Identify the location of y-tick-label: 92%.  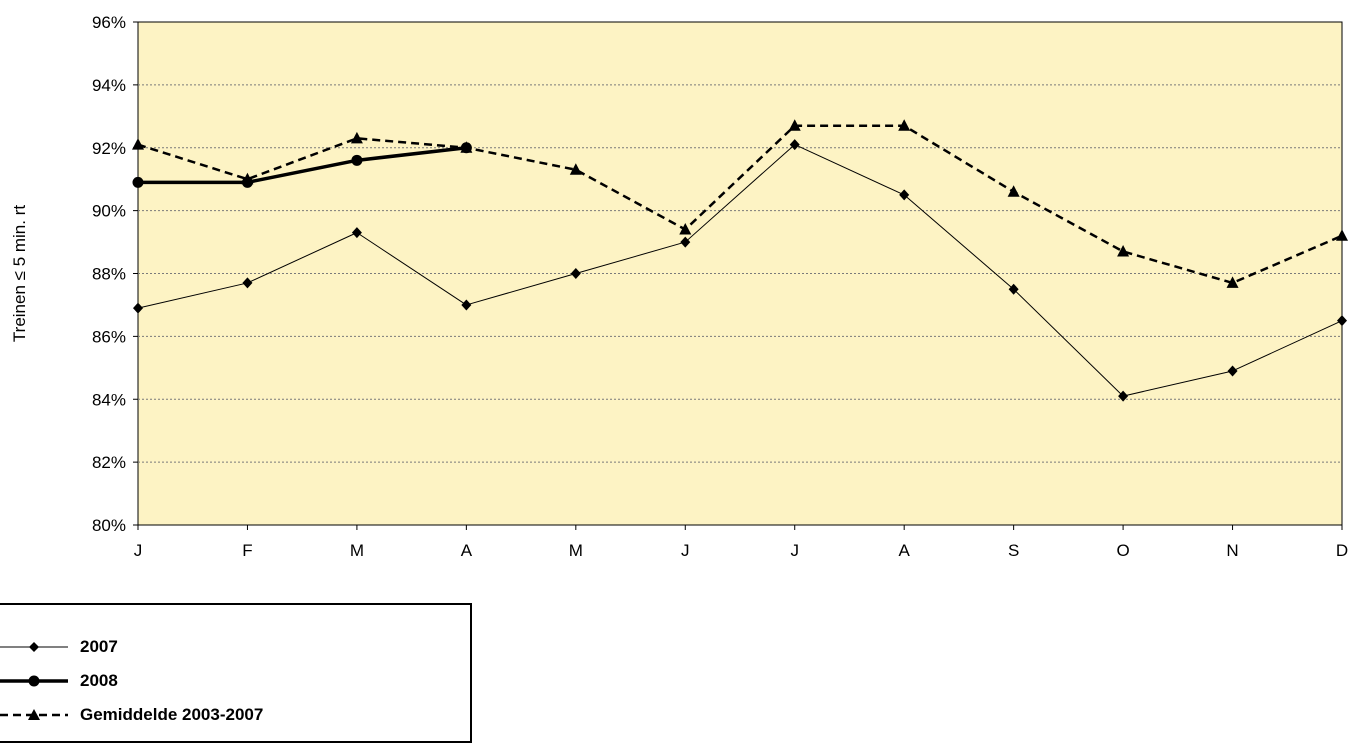
(109, 148).